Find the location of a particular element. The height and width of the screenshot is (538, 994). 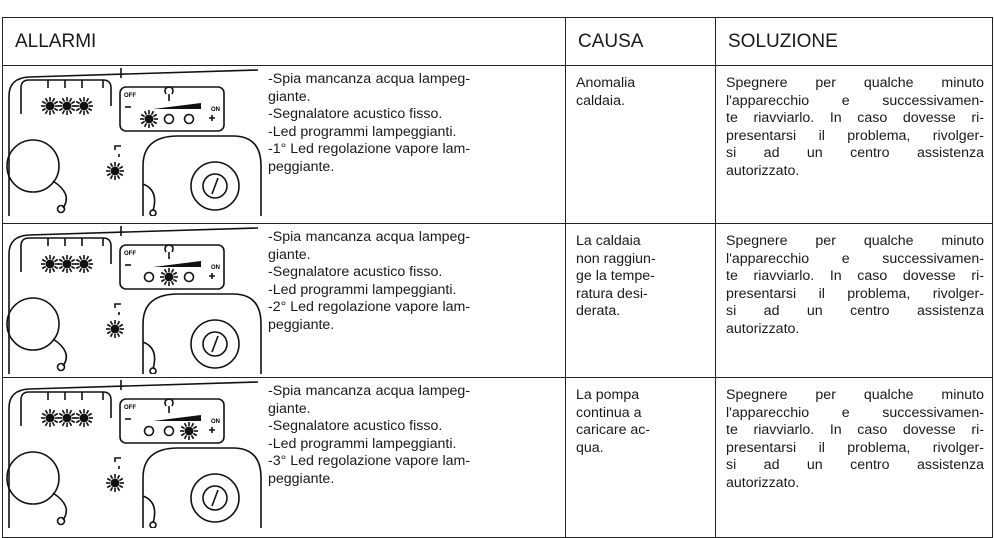

cause-line: La pompa is located at coordinates (608, 395).